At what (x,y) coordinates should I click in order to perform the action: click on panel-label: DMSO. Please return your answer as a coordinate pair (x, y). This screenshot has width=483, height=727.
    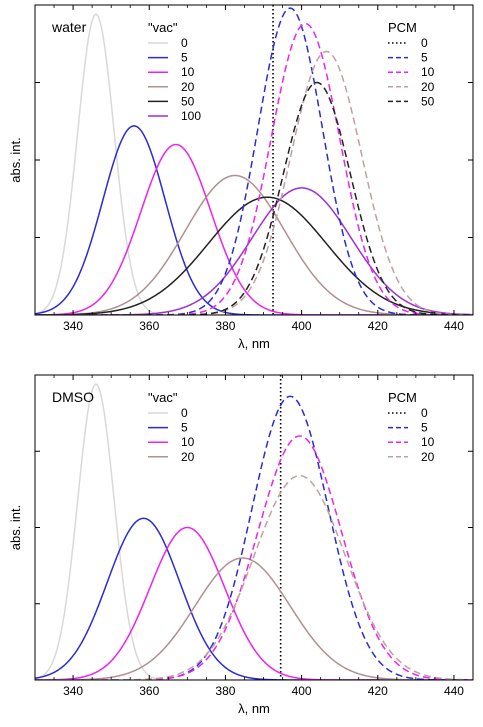
    Looking at the image, I should click on (73, 397).